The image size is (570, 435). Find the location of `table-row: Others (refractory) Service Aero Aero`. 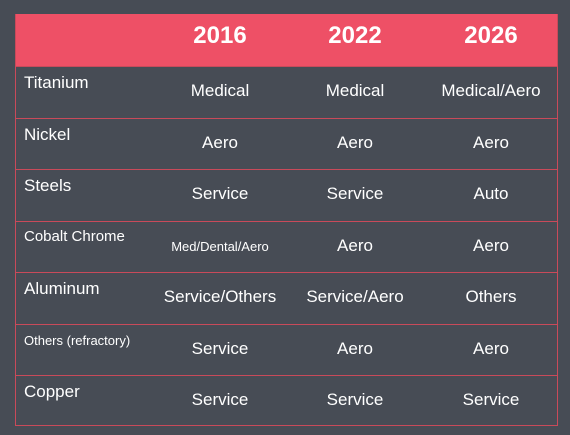

table-row: Others (refractory) Service Aero Aero is located at coordinates (286, 349).